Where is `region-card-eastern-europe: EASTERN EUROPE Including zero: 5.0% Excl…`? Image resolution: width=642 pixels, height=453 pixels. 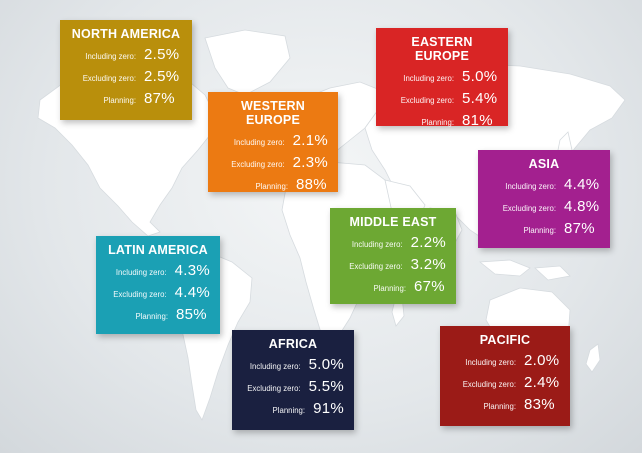 region-card-eastern-europe: EASTERN EUROPE Including zero: 5.0% Excl… is located at coordinates (442, 78).